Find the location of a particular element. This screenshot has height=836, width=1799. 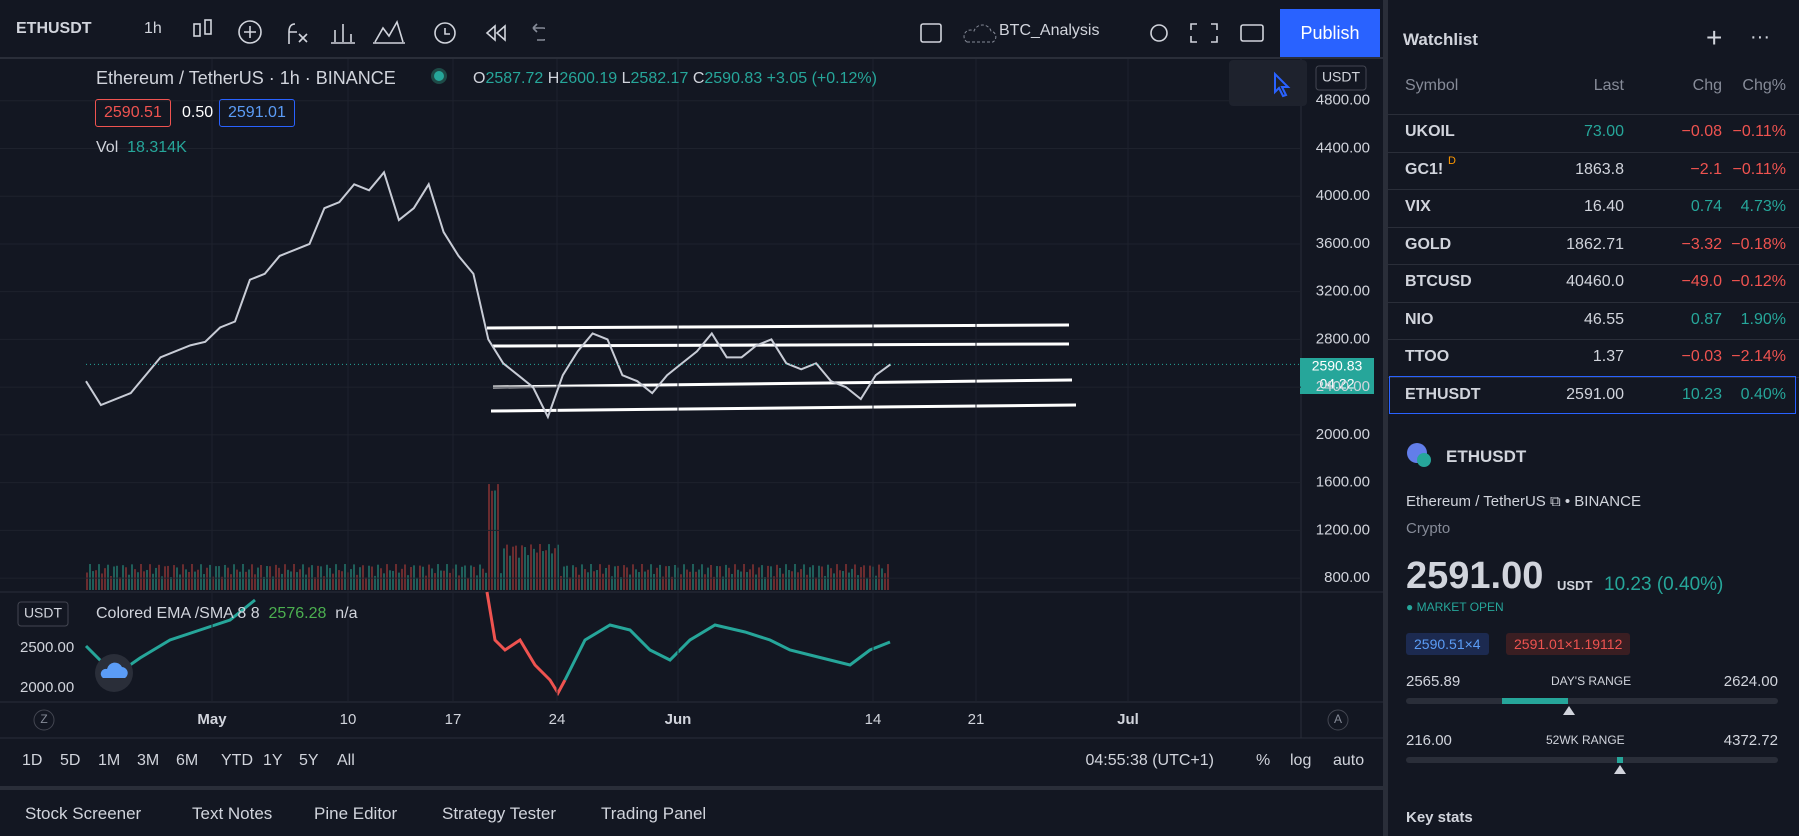

cursor-icon is located at coordinates (1282, 84).